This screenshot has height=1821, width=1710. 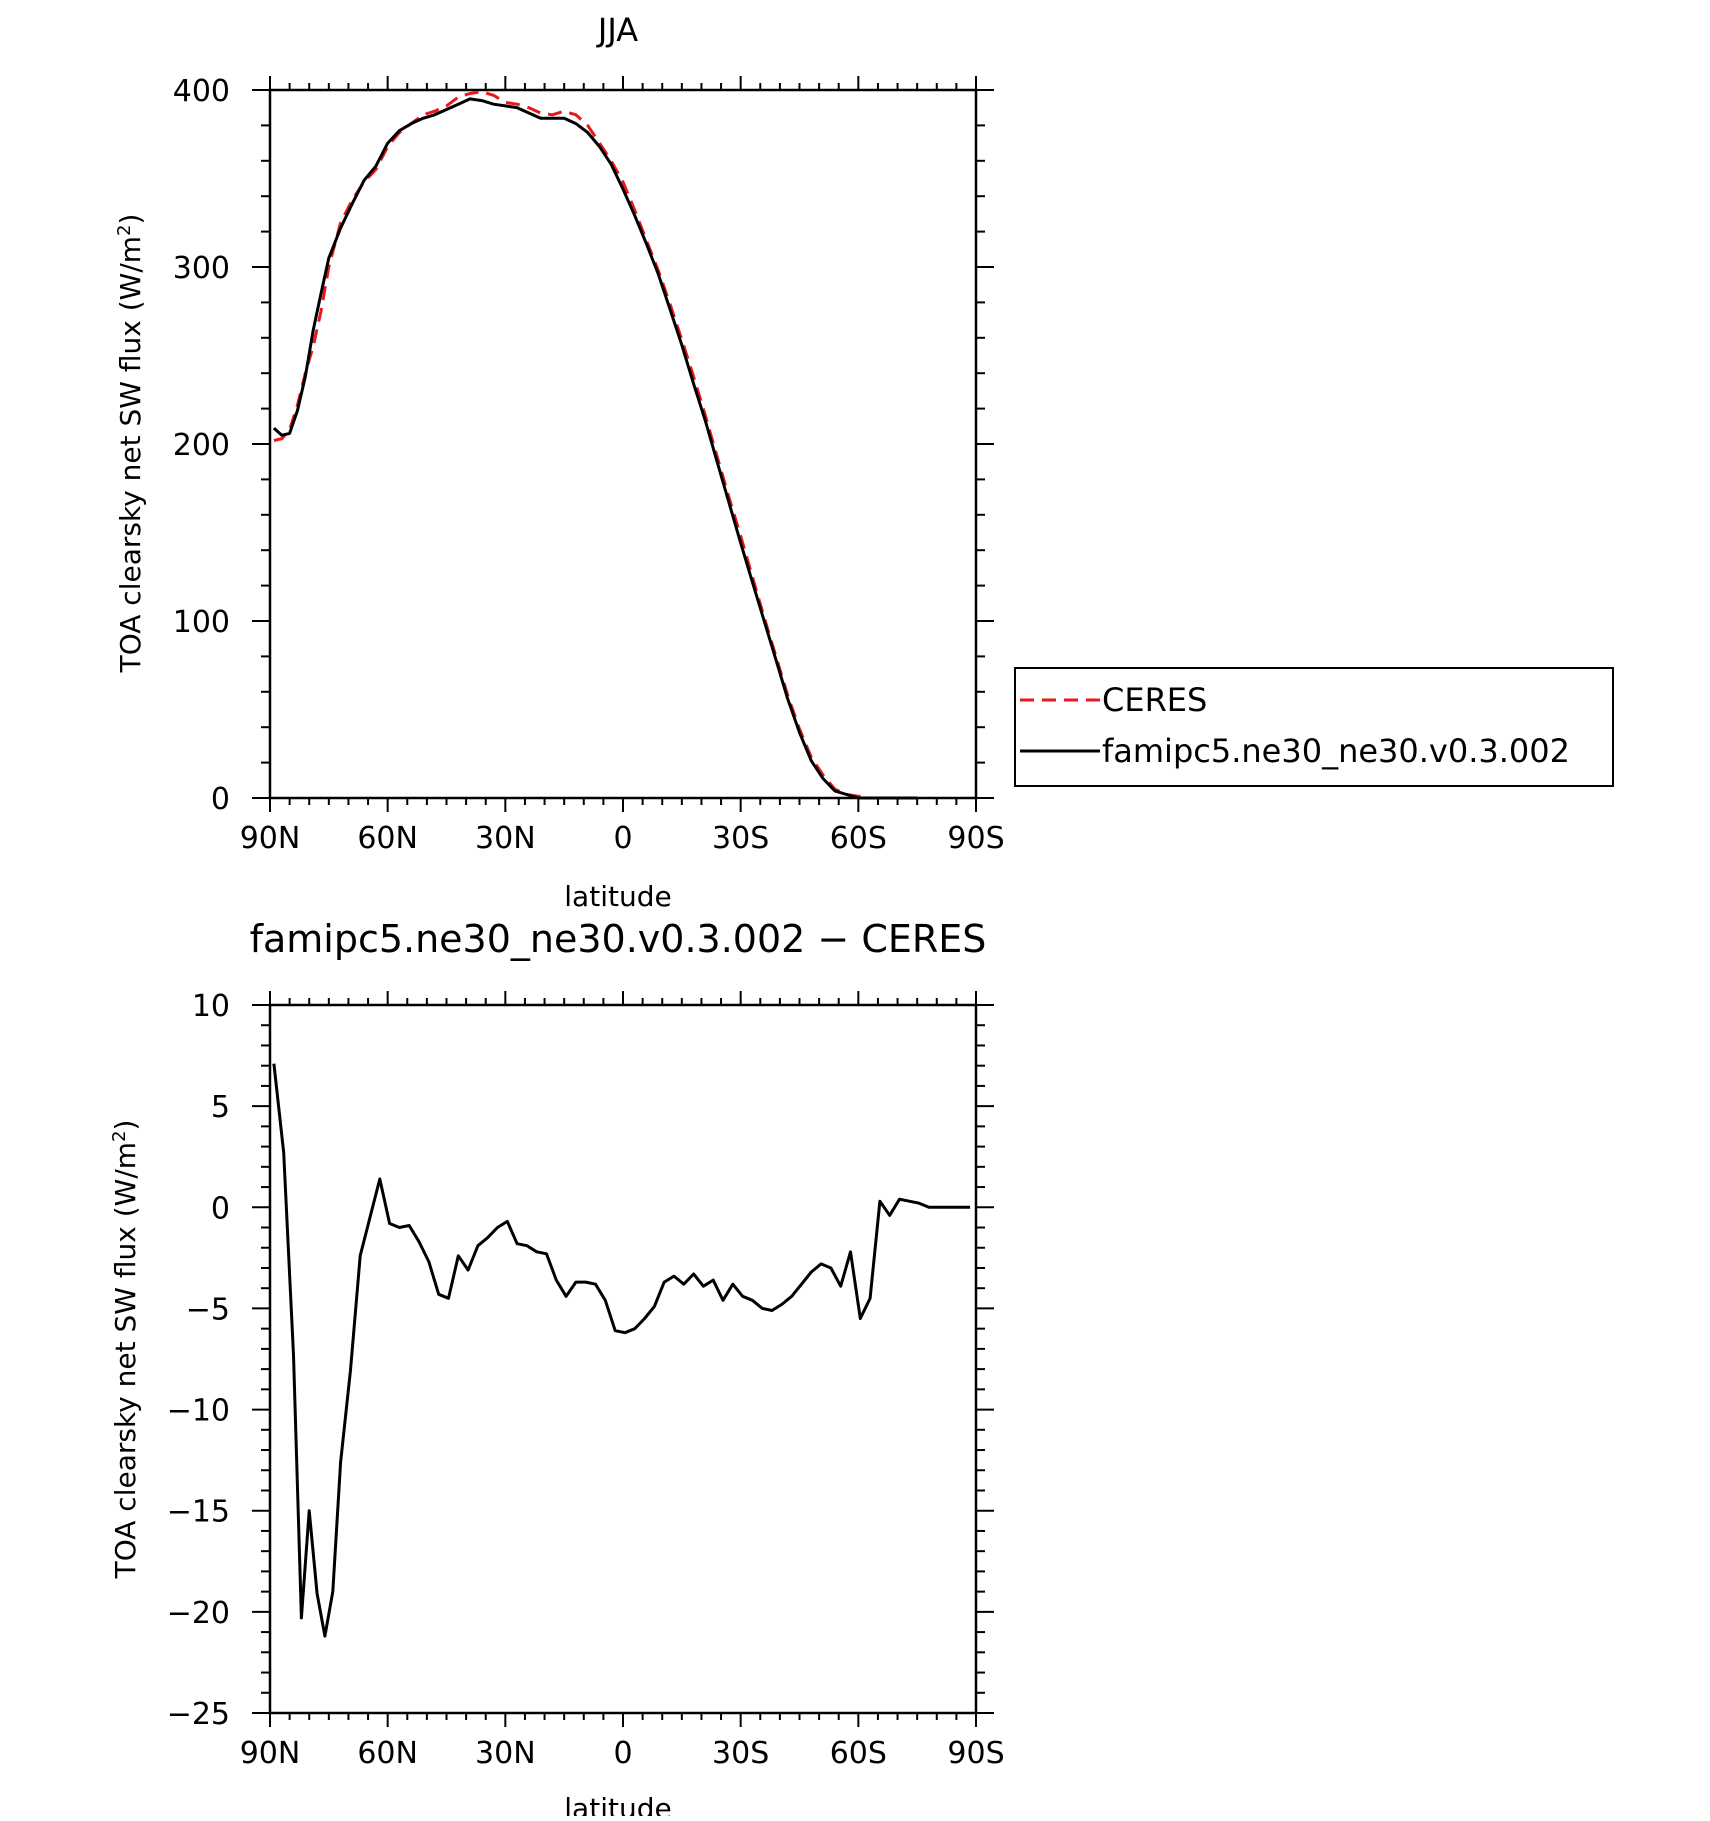 I want to click on bottom-x-axis-label: latitude, so click(x=617, y=1804).